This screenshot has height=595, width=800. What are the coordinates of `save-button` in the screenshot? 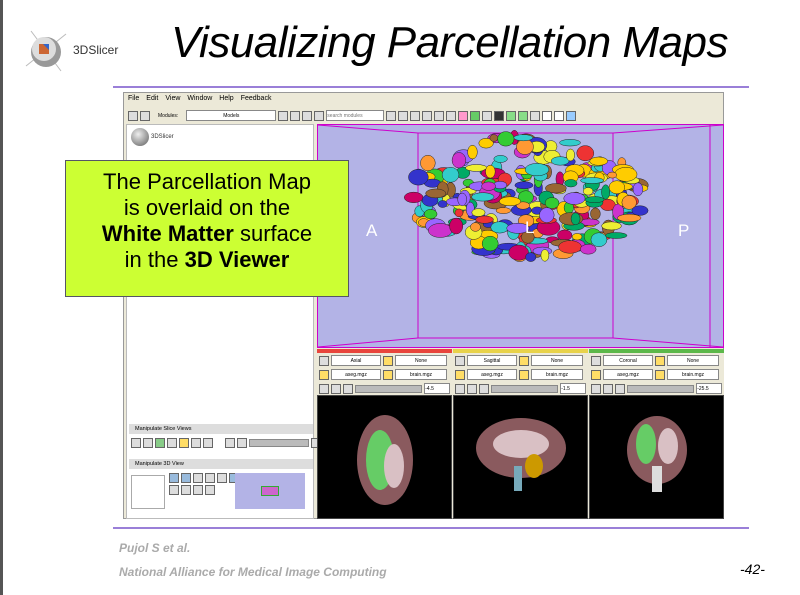 It's located at (145, 115).